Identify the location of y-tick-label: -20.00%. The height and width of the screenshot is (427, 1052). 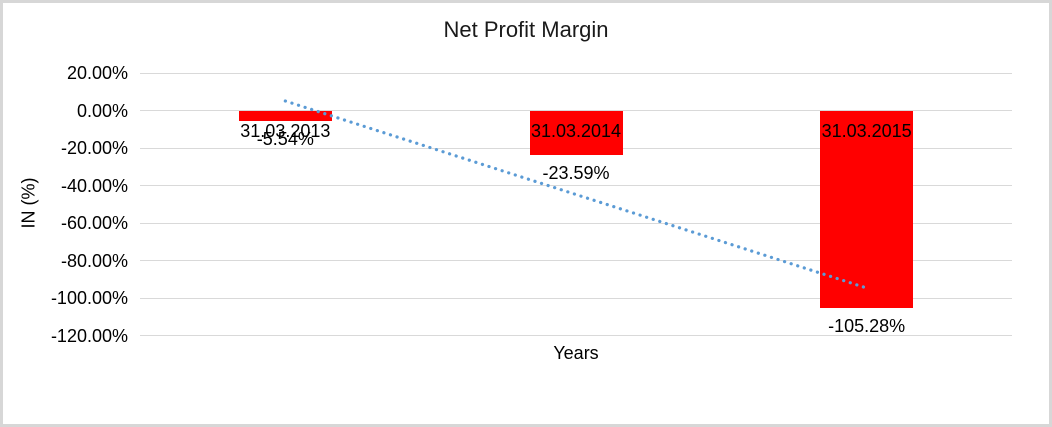
(94, 148).